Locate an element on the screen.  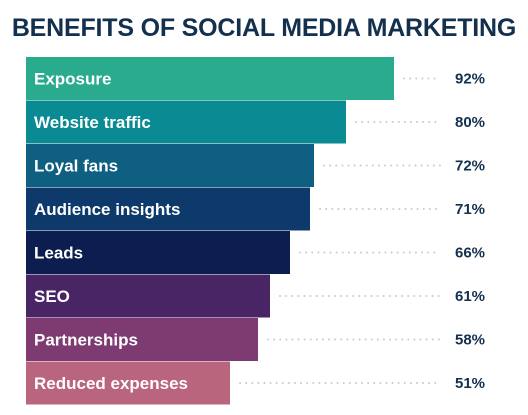
bar-group-seo: SEO 61% is located at coordinates (255, 296).